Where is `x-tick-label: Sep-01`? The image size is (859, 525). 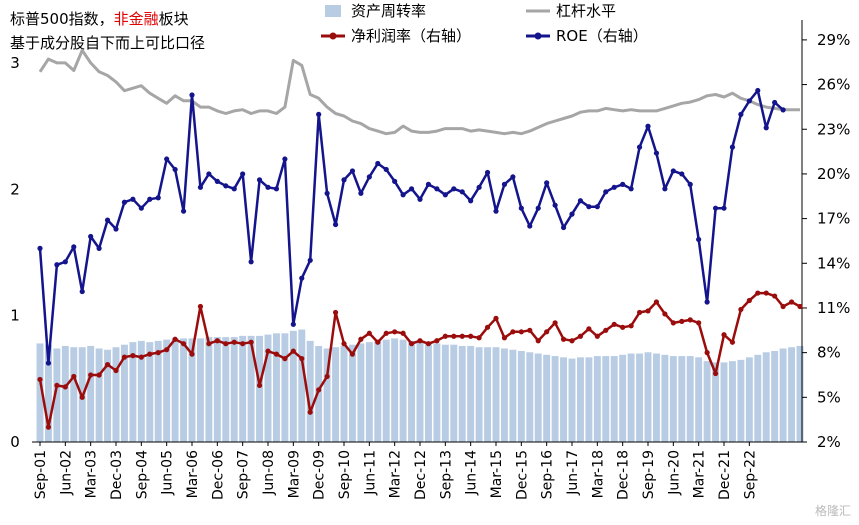 x-tick-label: Sep-01 is located at coordinates (41, 474).